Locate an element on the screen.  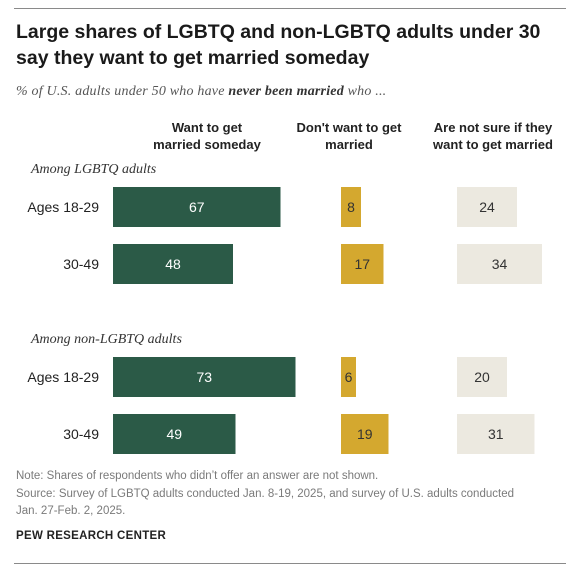
pew-logo: PEW RESEARCH CENTER is located at coordinates (91, 536).